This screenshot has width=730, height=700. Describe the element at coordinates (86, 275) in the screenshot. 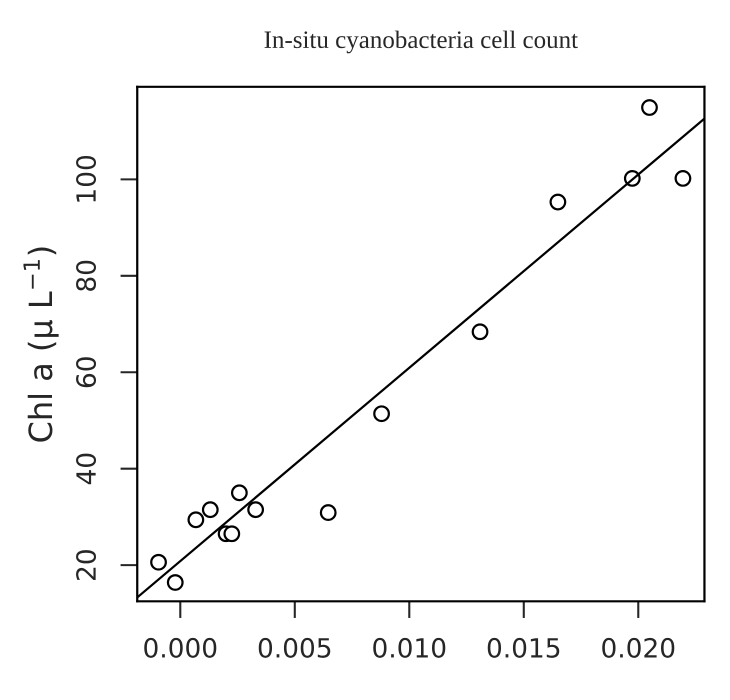

I see `y-tick-label: 80` at that location.